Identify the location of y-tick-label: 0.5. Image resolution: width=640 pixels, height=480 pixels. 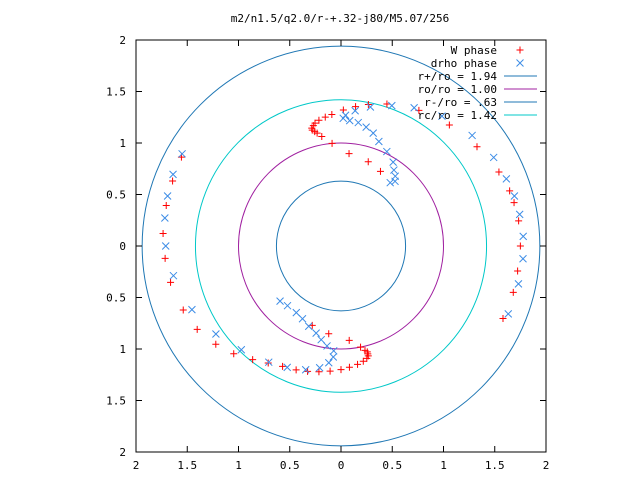
(116, 195).